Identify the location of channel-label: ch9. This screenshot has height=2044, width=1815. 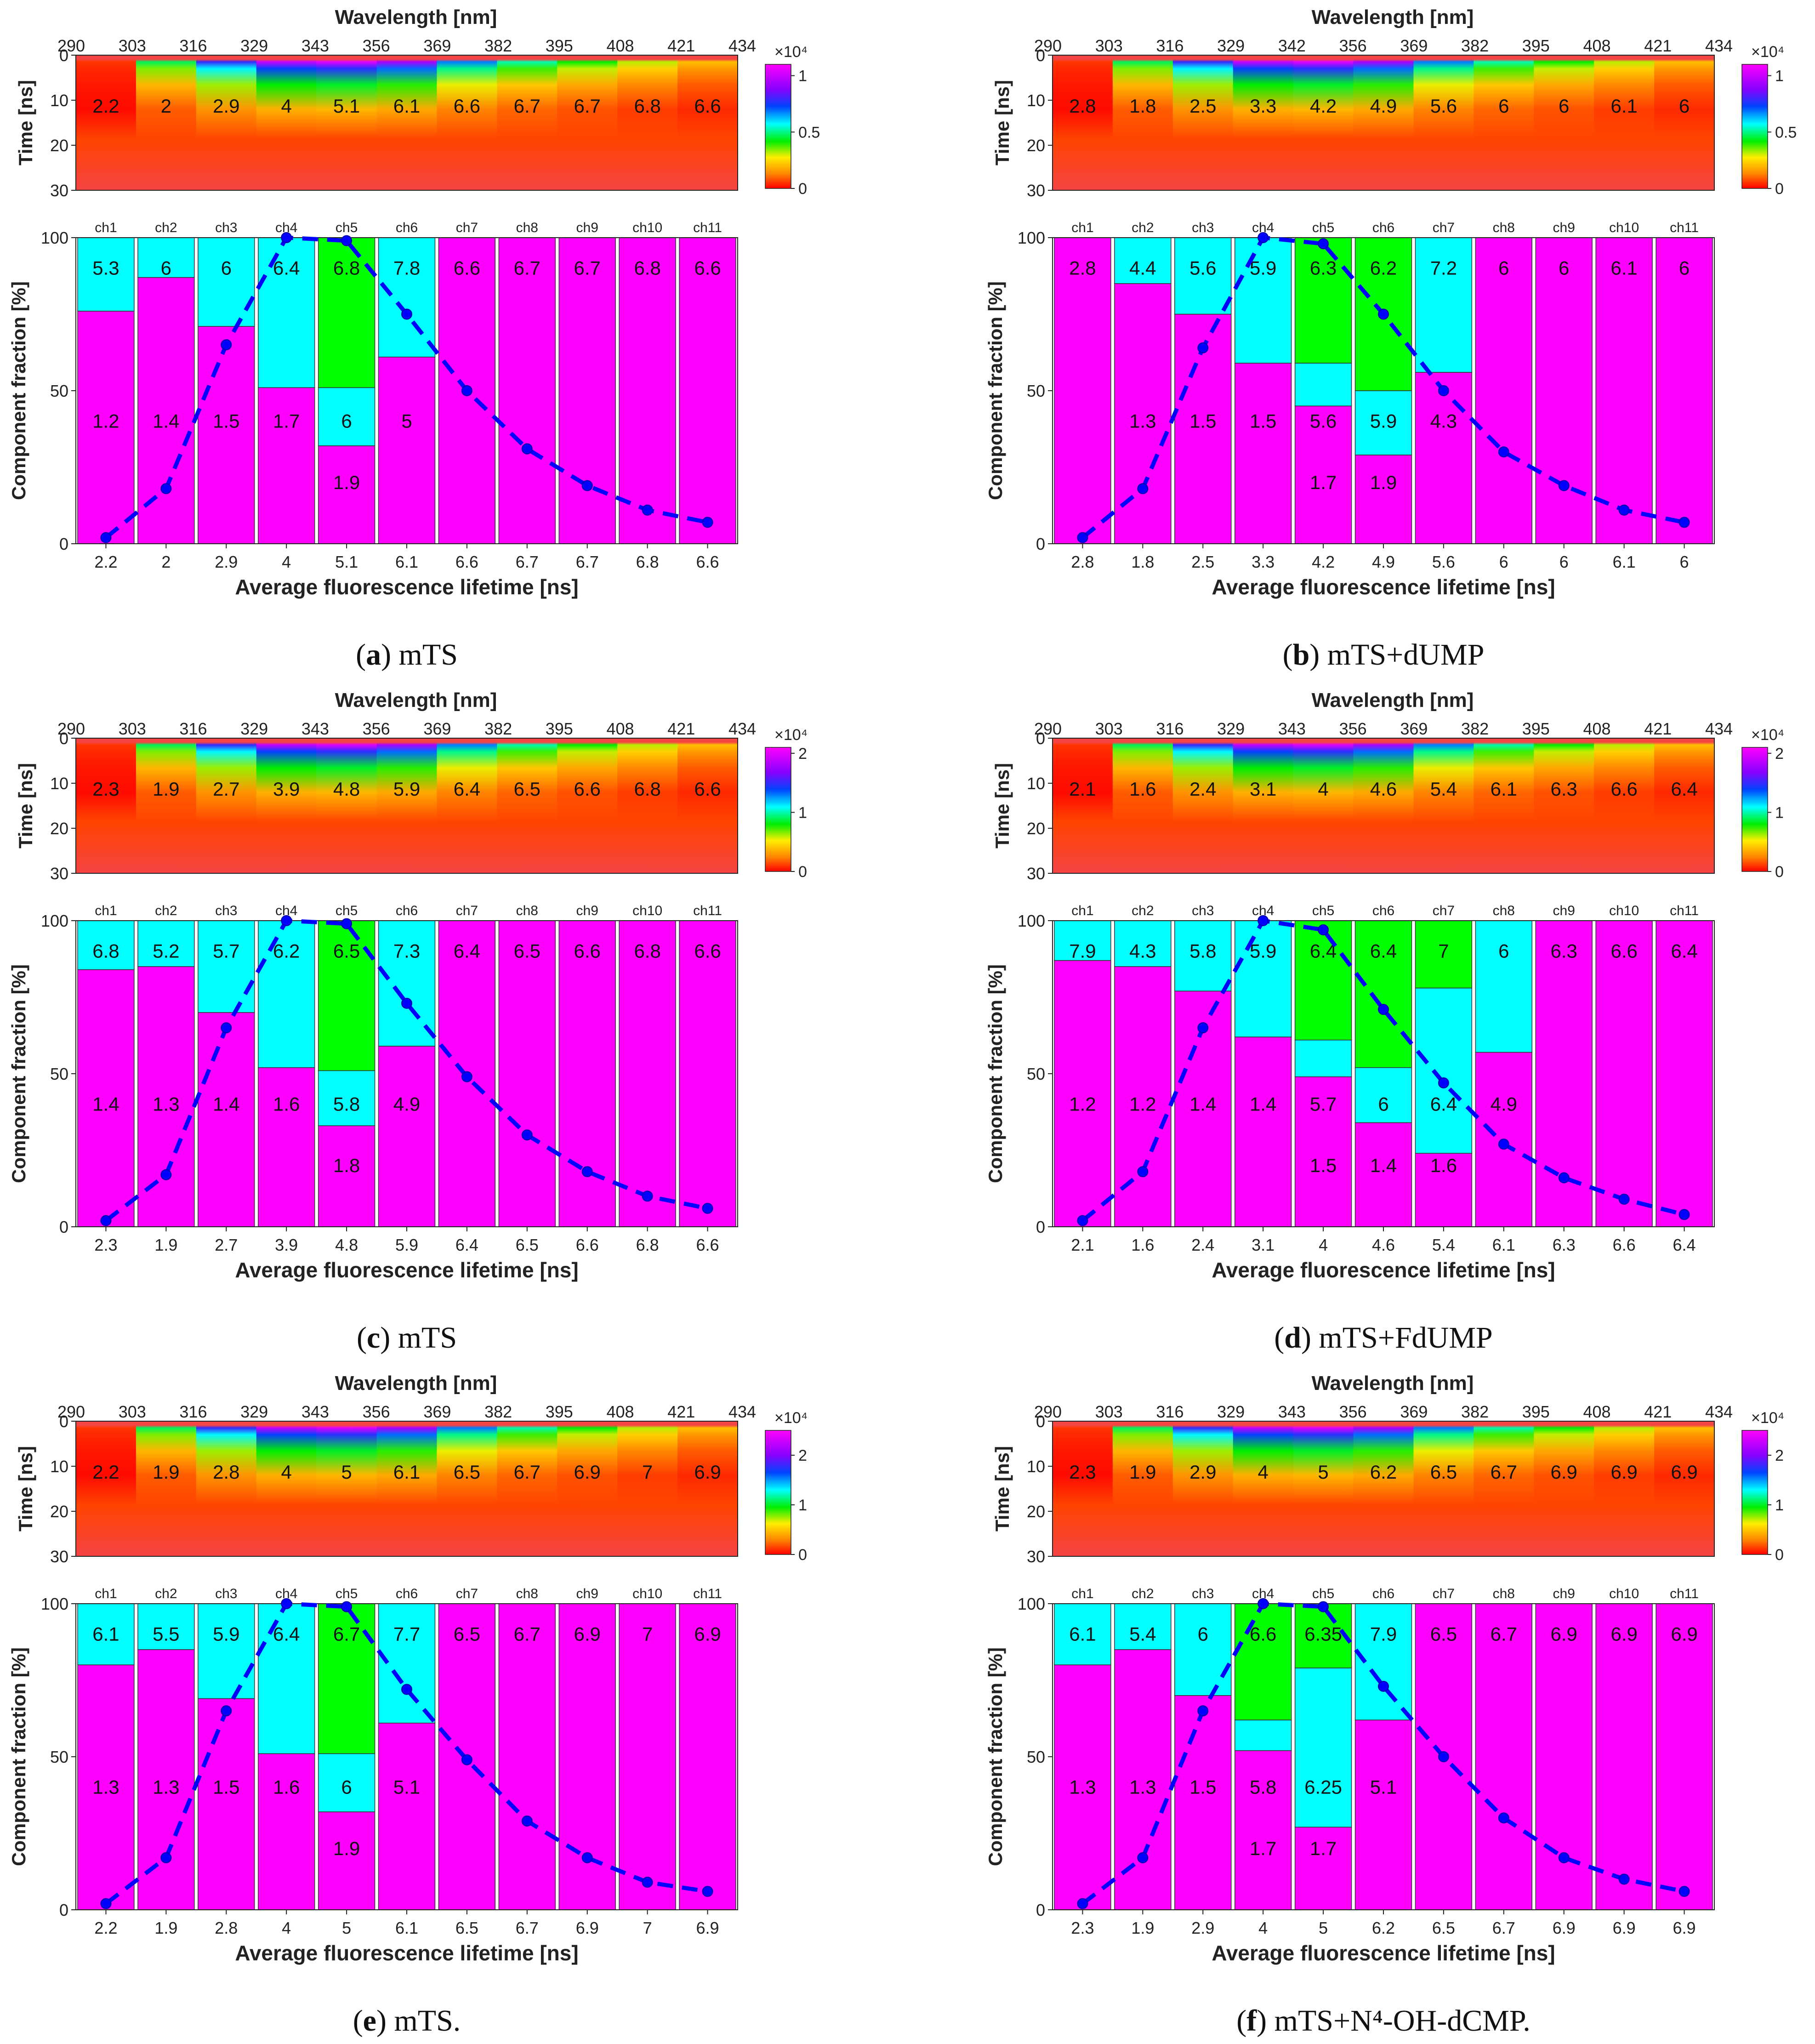
(1564, 1593).